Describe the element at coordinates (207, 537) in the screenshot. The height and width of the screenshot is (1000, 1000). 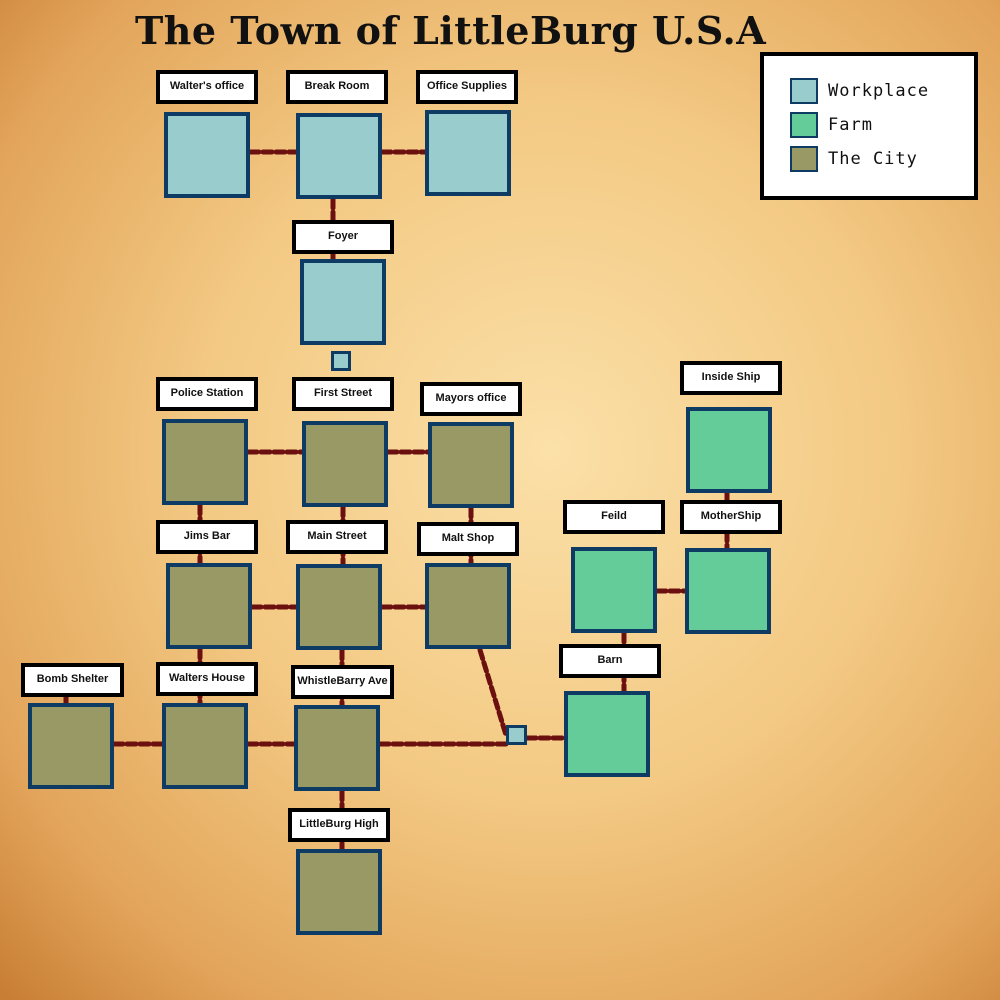
I see `room-label-jims-bar: Jims Bar` at that location.